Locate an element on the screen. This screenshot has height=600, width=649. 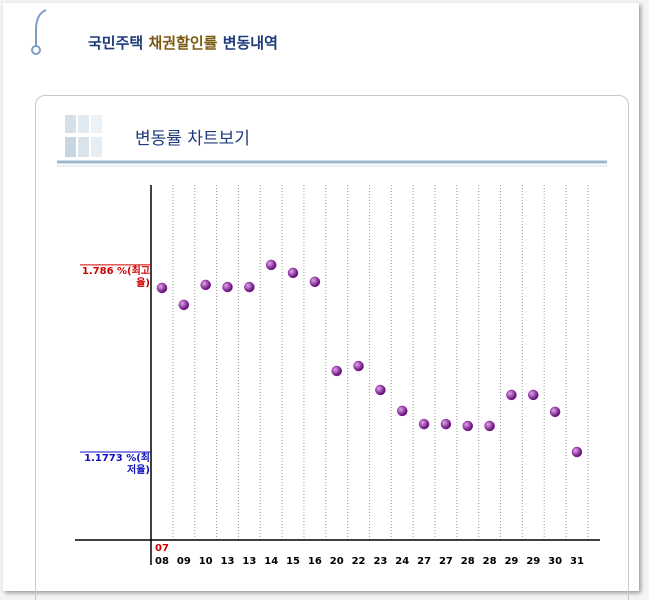
x-tick-label: 22 is located at coordinates (359, 561).